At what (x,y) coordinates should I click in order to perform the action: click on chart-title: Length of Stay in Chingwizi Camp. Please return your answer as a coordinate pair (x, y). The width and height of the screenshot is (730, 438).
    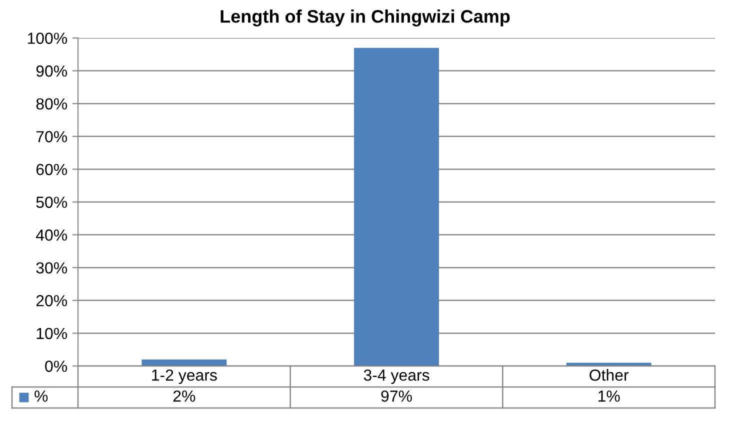
    Looking at the image, I should click on (365, 18).